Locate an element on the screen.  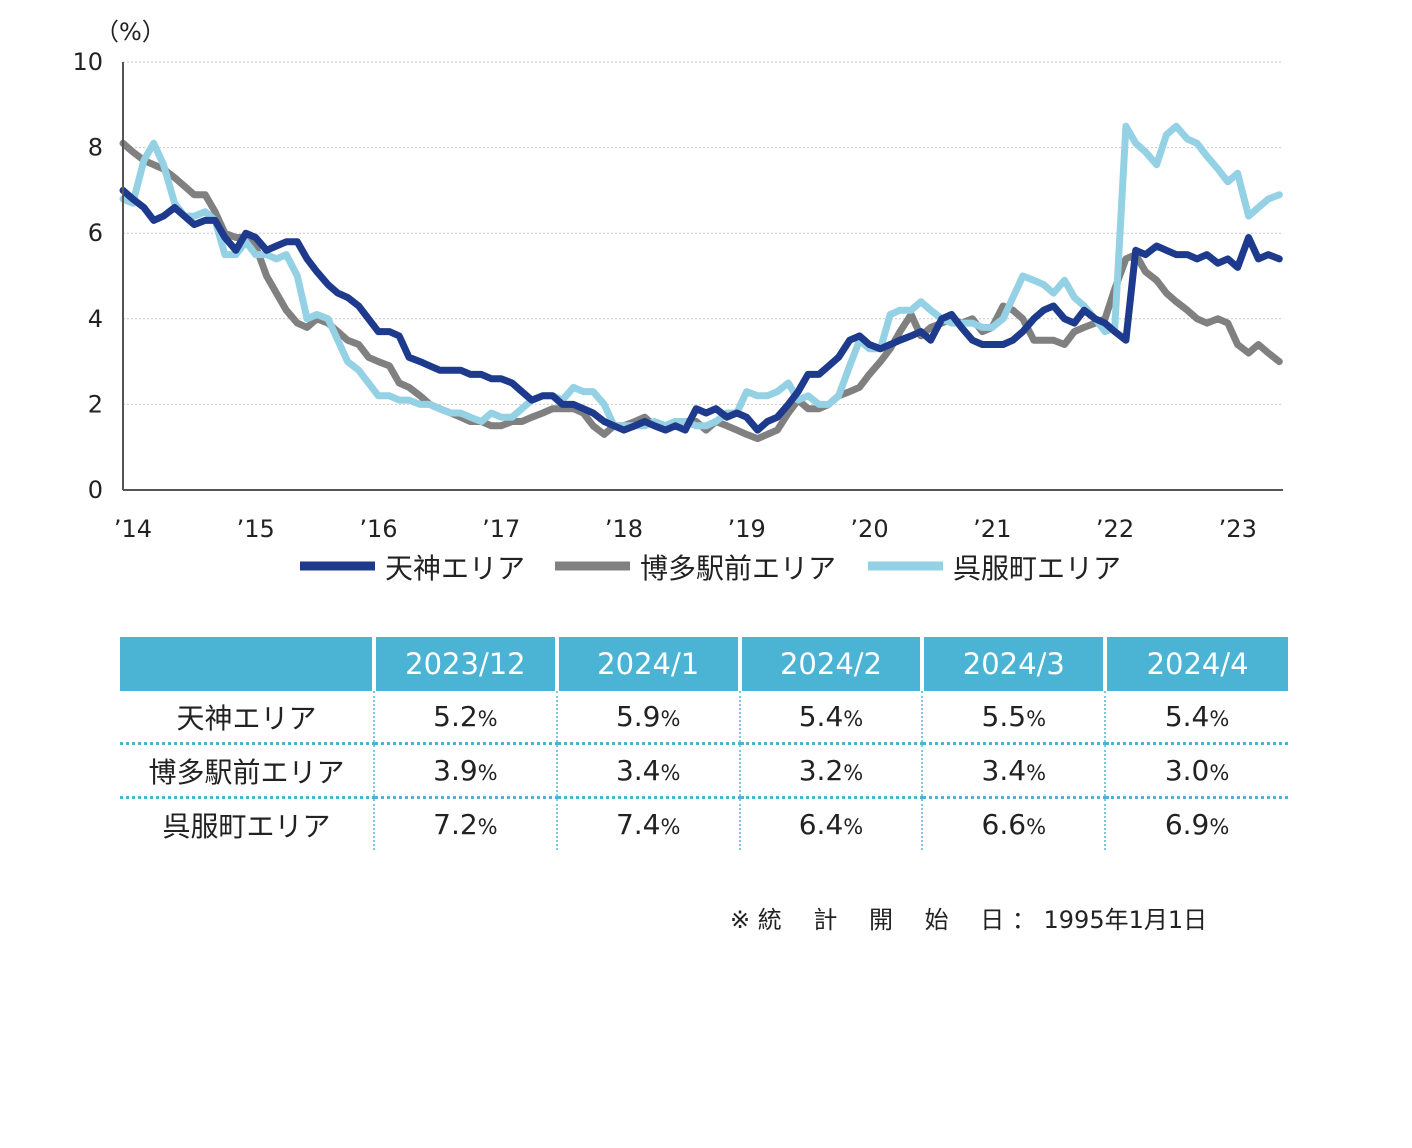
table-cell: 3.9% is located at coordinates (465, 770).